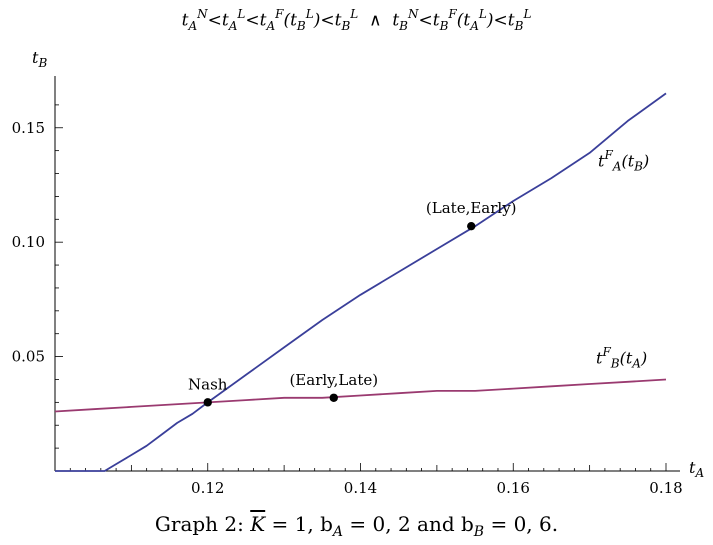  Describe the element at coordinates (40, 59) in the screenshot. I see `y-axis-label: tB` at that location.